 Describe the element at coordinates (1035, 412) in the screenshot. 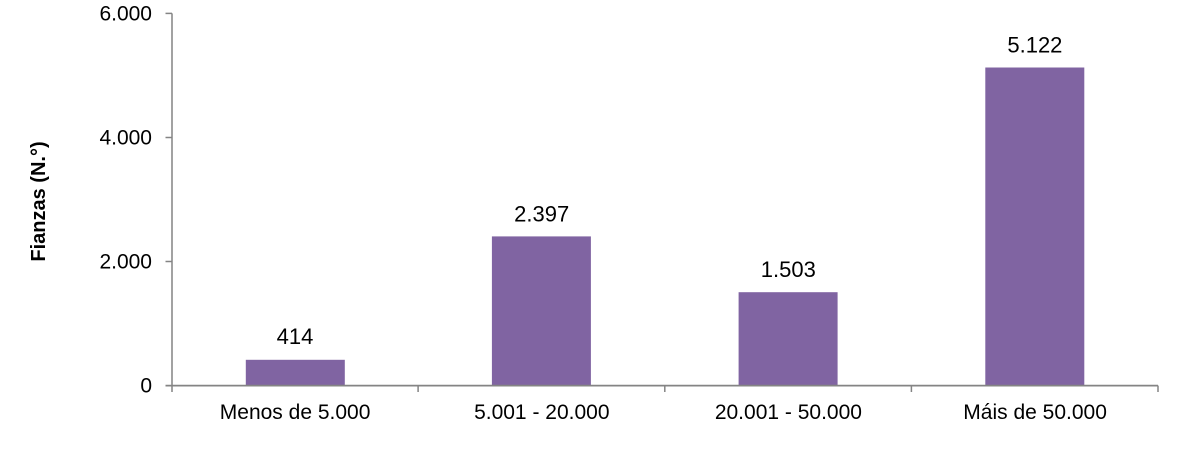

I see `svg-text: Máis de 50.000` at that location.